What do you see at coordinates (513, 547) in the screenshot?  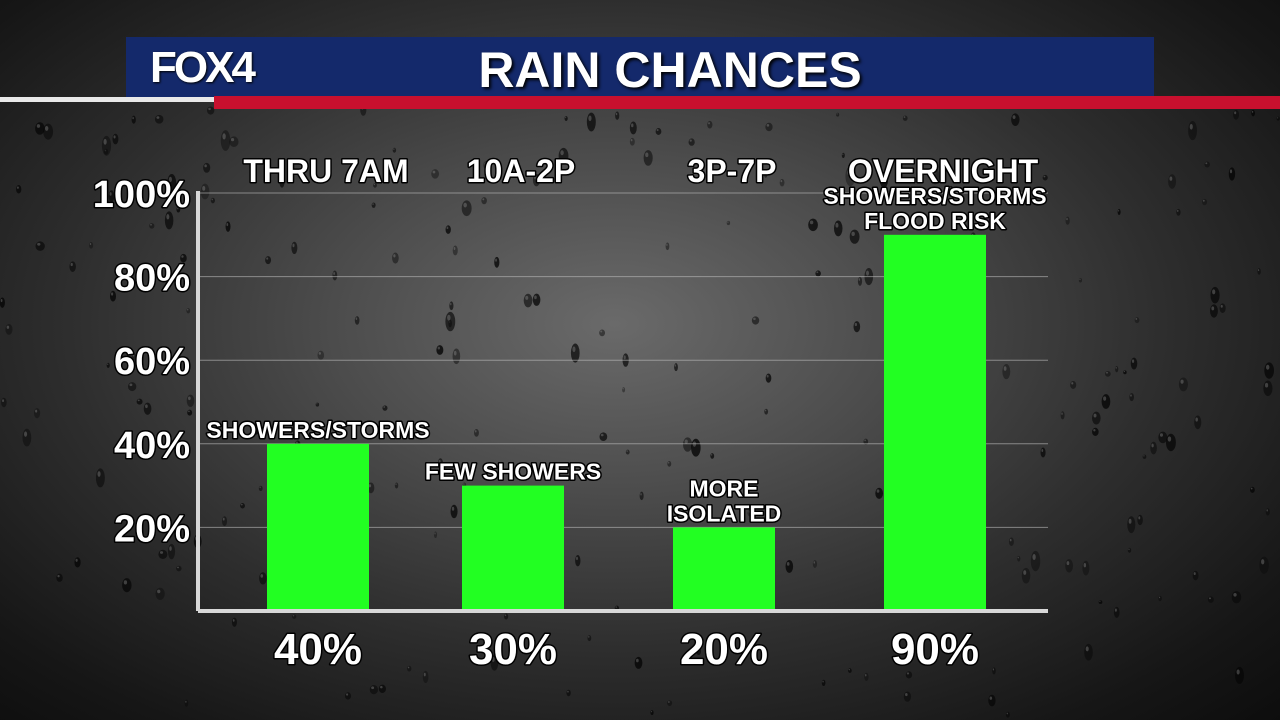 I see `bar` at bounding box center [513, 547].